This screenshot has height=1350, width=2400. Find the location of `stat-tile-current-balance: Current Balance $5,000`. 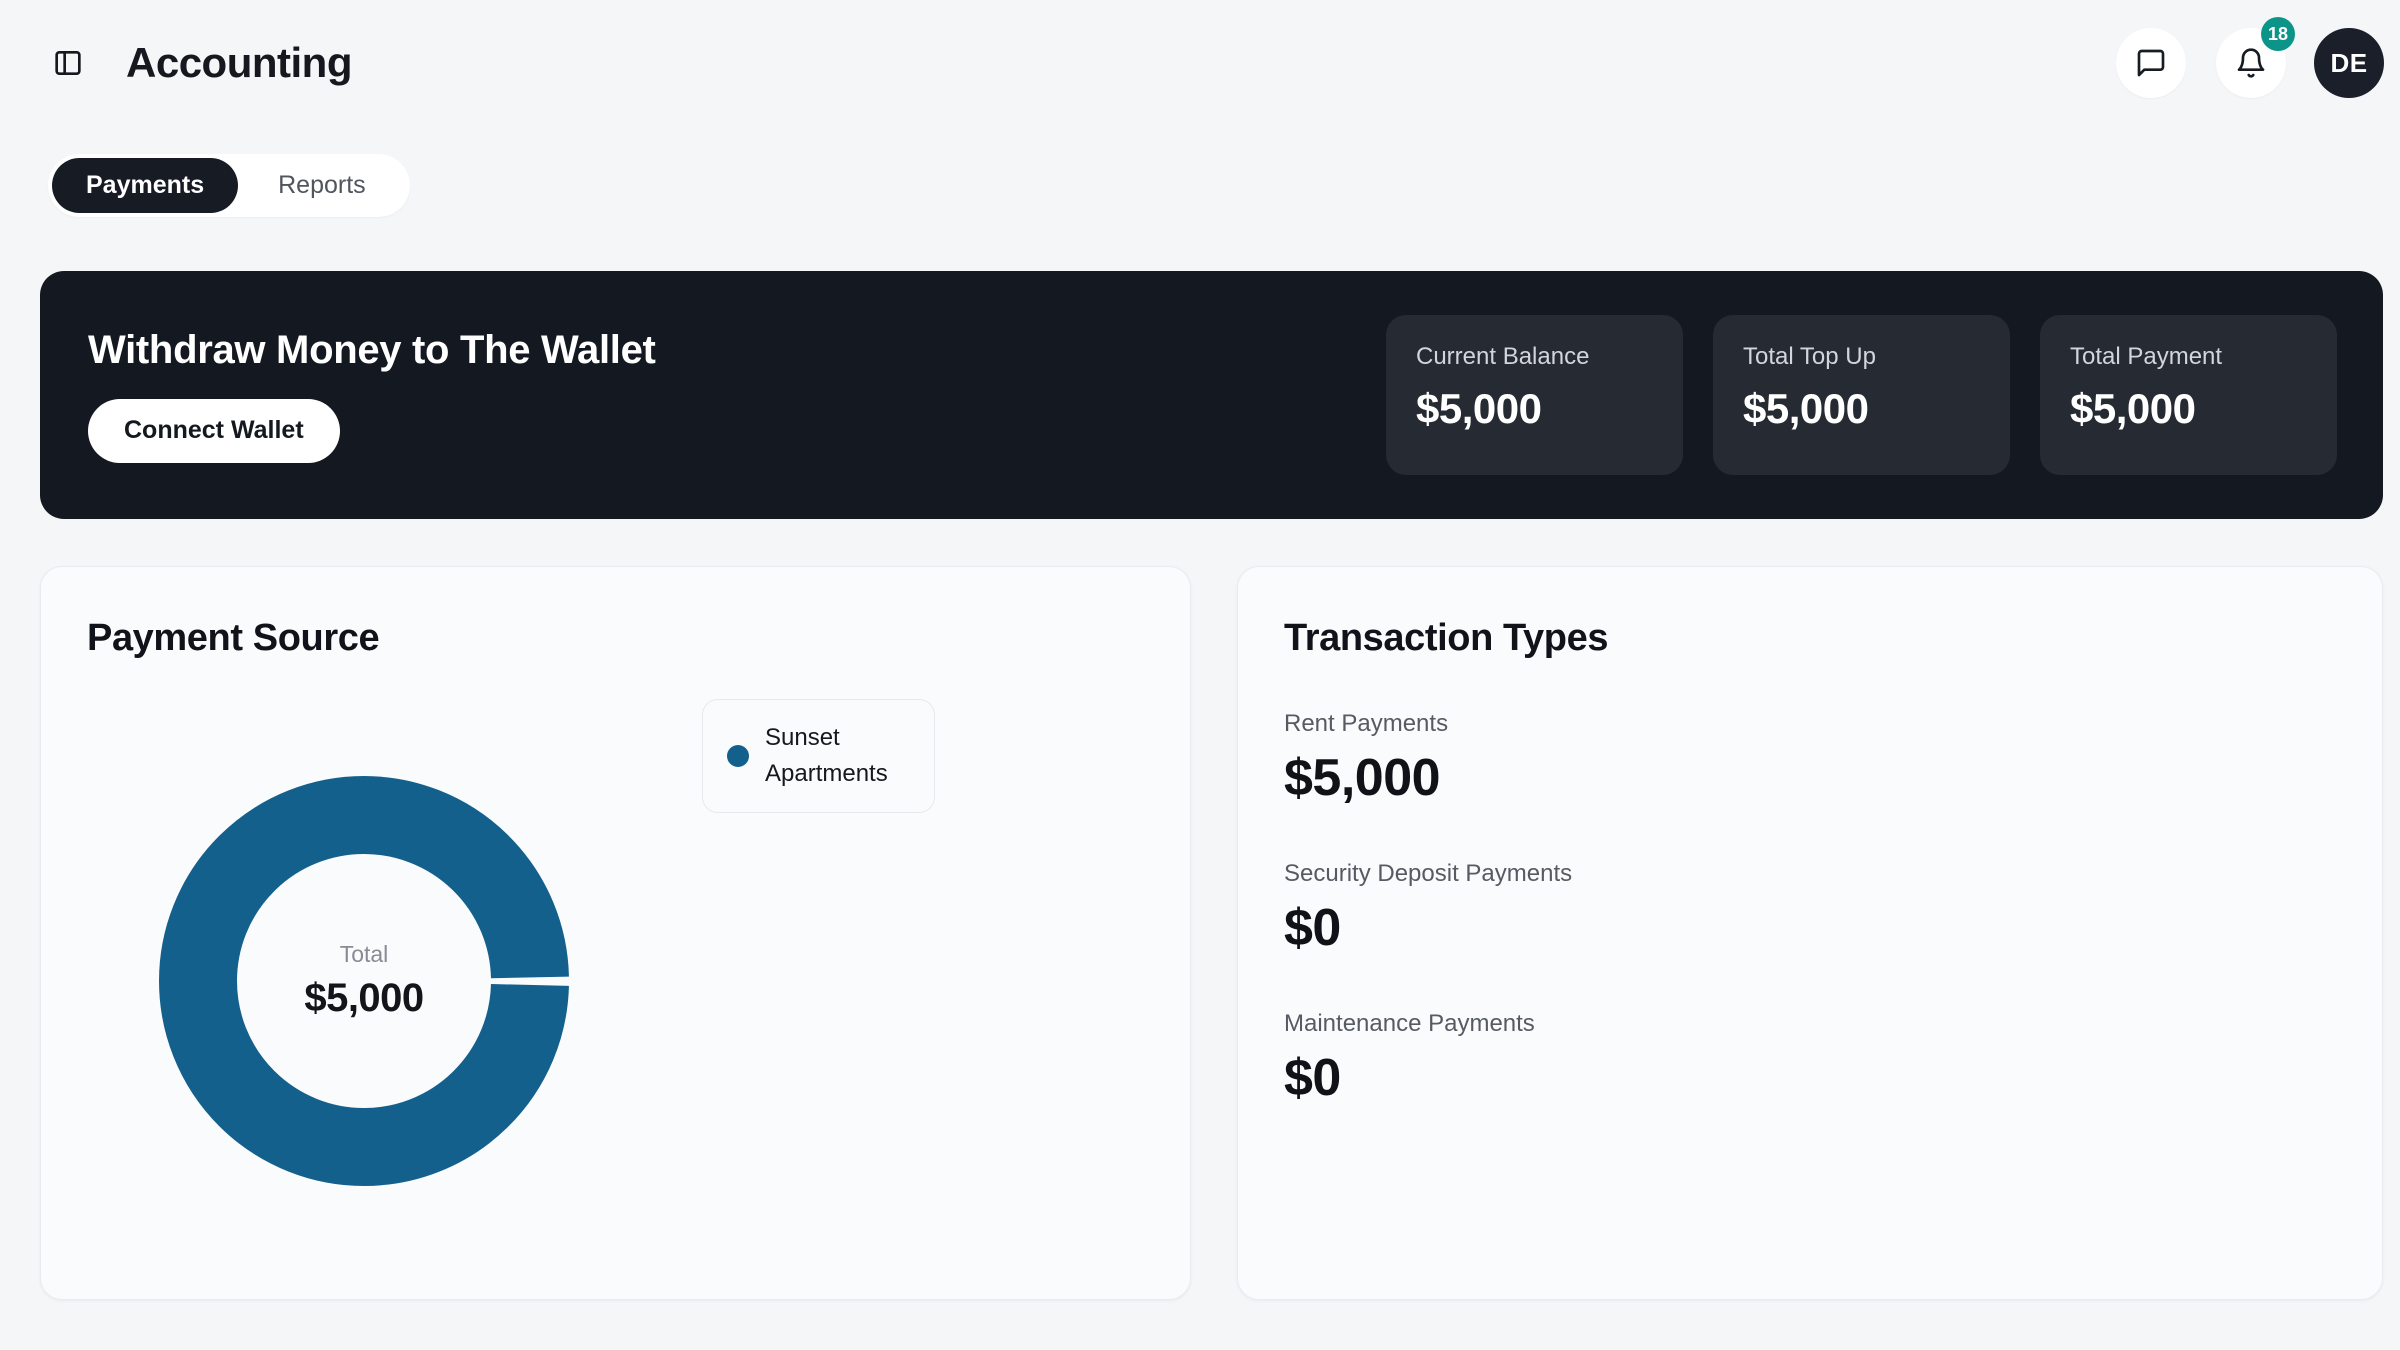

stat-tile-current-balance: Current Balance $5,000 is located at coordinates (1534, 395).